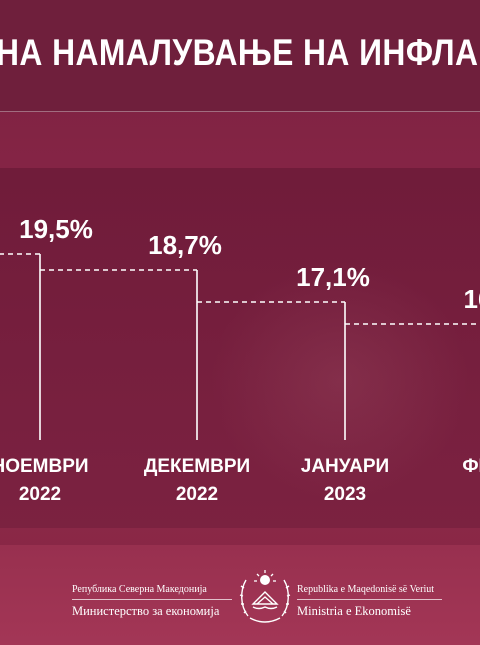 The width and height of the screenshot is (480, 645). What do you see at coordinates (185, 245) in the screenshot?
I see `value-label-1: 18,7%` at bounding box center [185, 245].